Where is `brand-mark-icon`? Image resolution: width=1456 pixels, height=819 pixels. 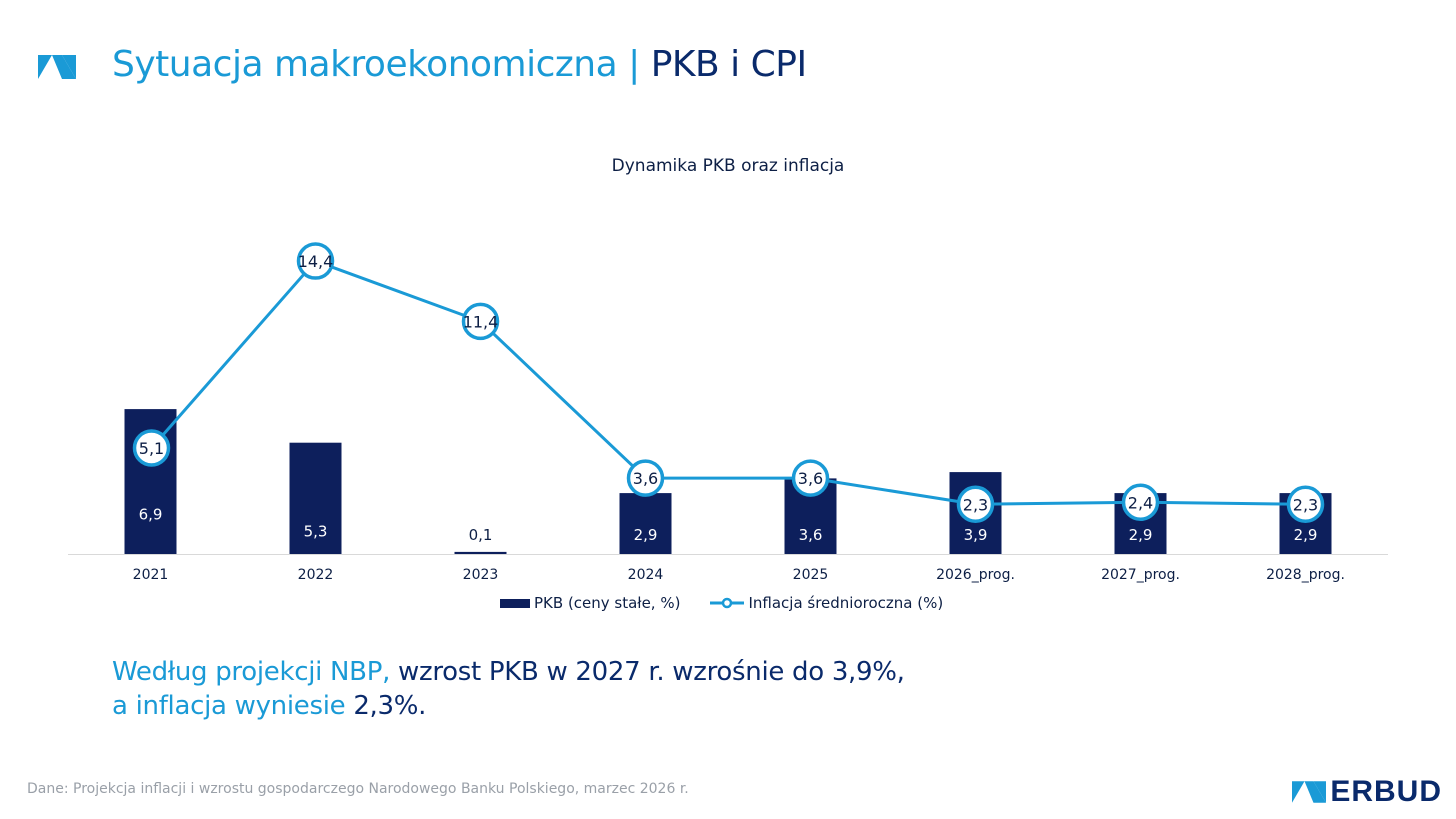
brand-mark-icon is located at coordinates (1309, 792).